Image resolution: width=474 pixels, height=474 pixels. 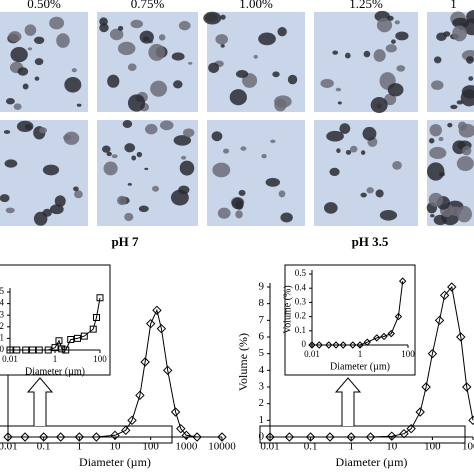 I want to click on column-label: 1.25%, so click(x=366, y=5).